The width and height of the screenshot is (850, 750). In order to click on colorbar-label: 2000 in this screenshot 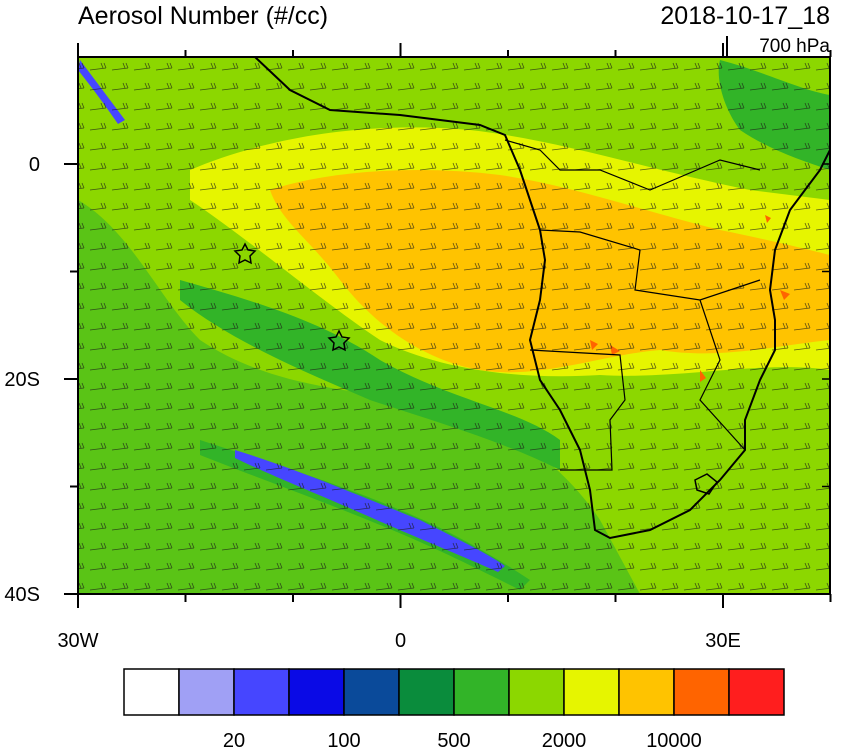, I will do `click(564, 740)`.